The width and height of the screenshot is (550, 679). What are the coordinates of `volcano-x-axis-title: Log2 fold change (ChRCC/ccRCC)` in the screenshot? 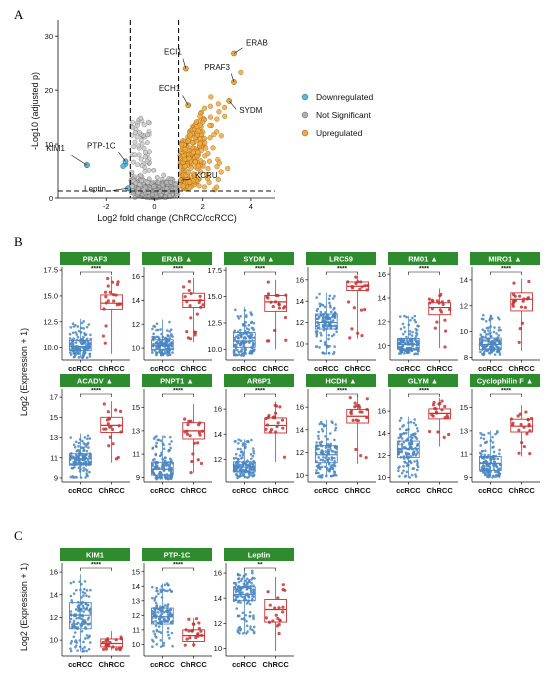 It's located at (167, 218).